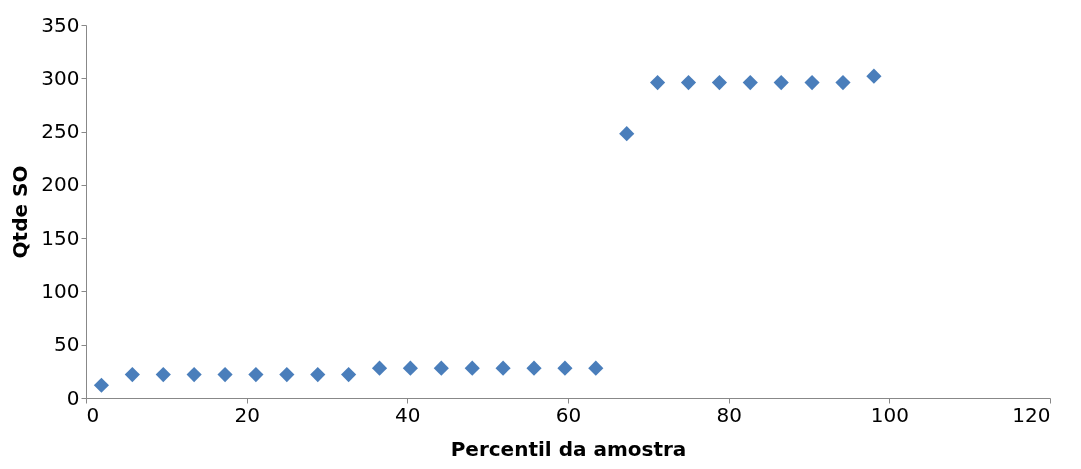  Describe the element at coordinates (60, 77) in the screenshot. I see `y-tick-label: 300` at that location.